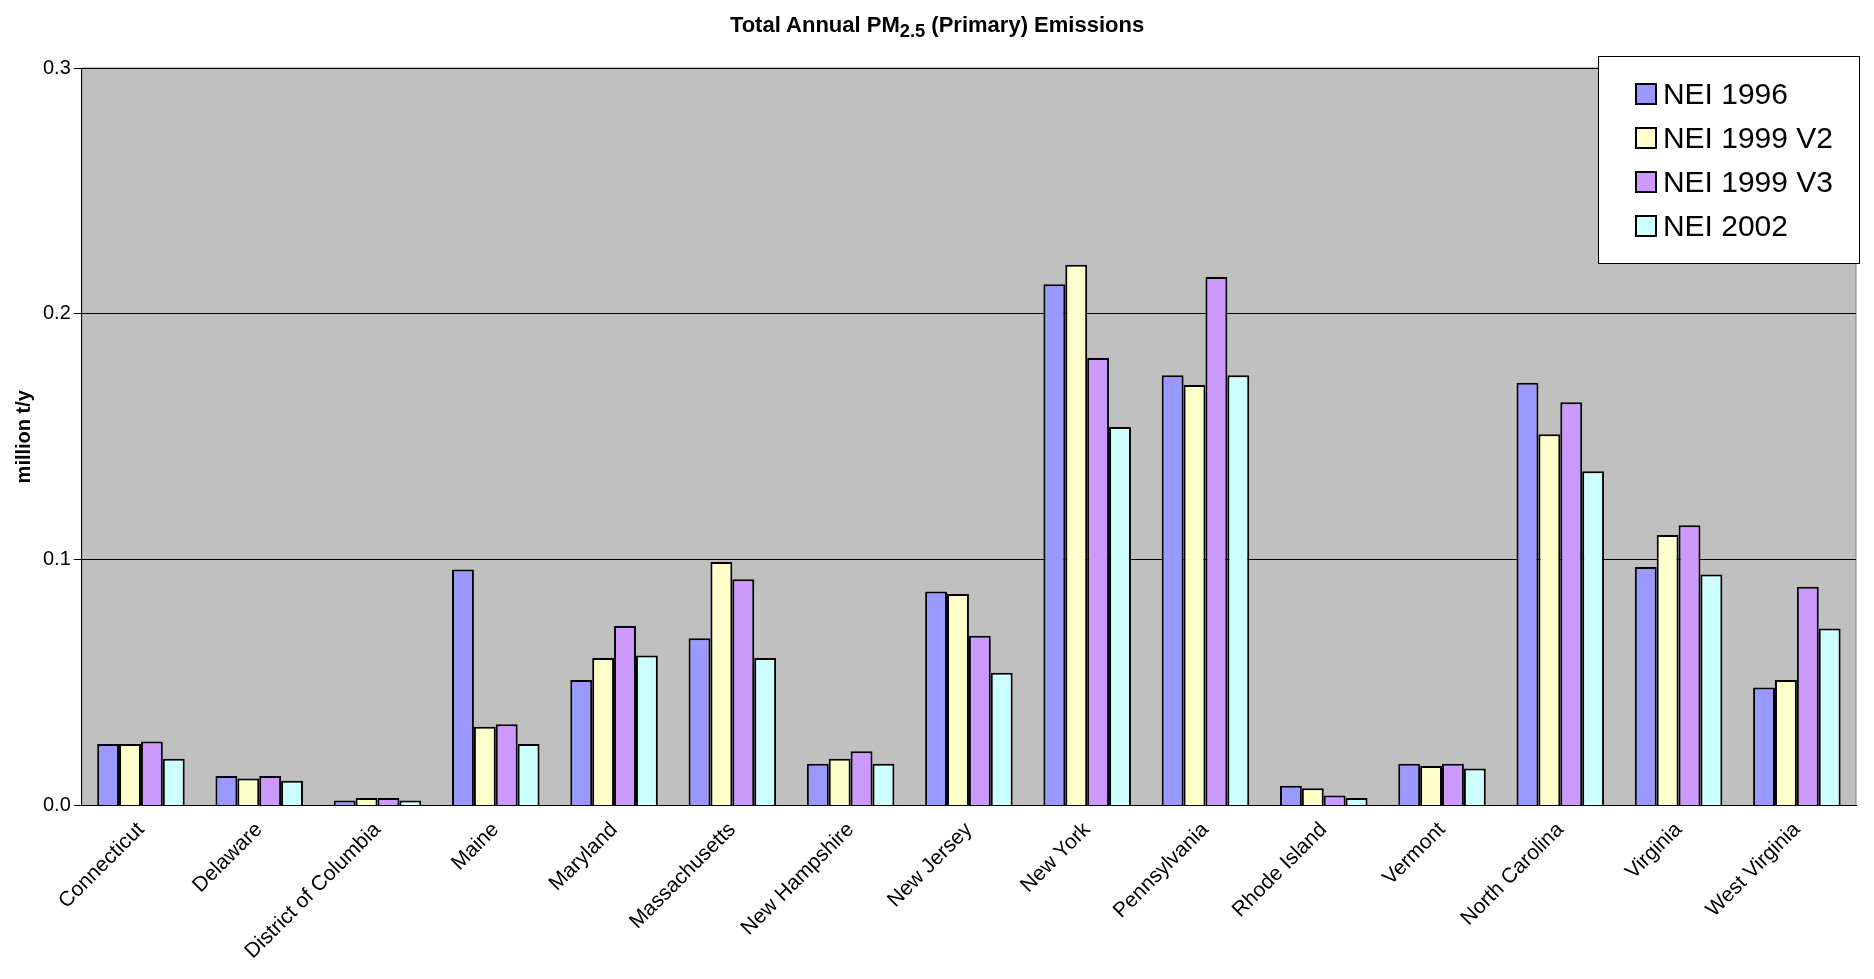  What do you see at coordinates (1747, 182) in the screenshot?
I see `legend-label: NEI 1999 V3` at bounding box center [1747, 182].